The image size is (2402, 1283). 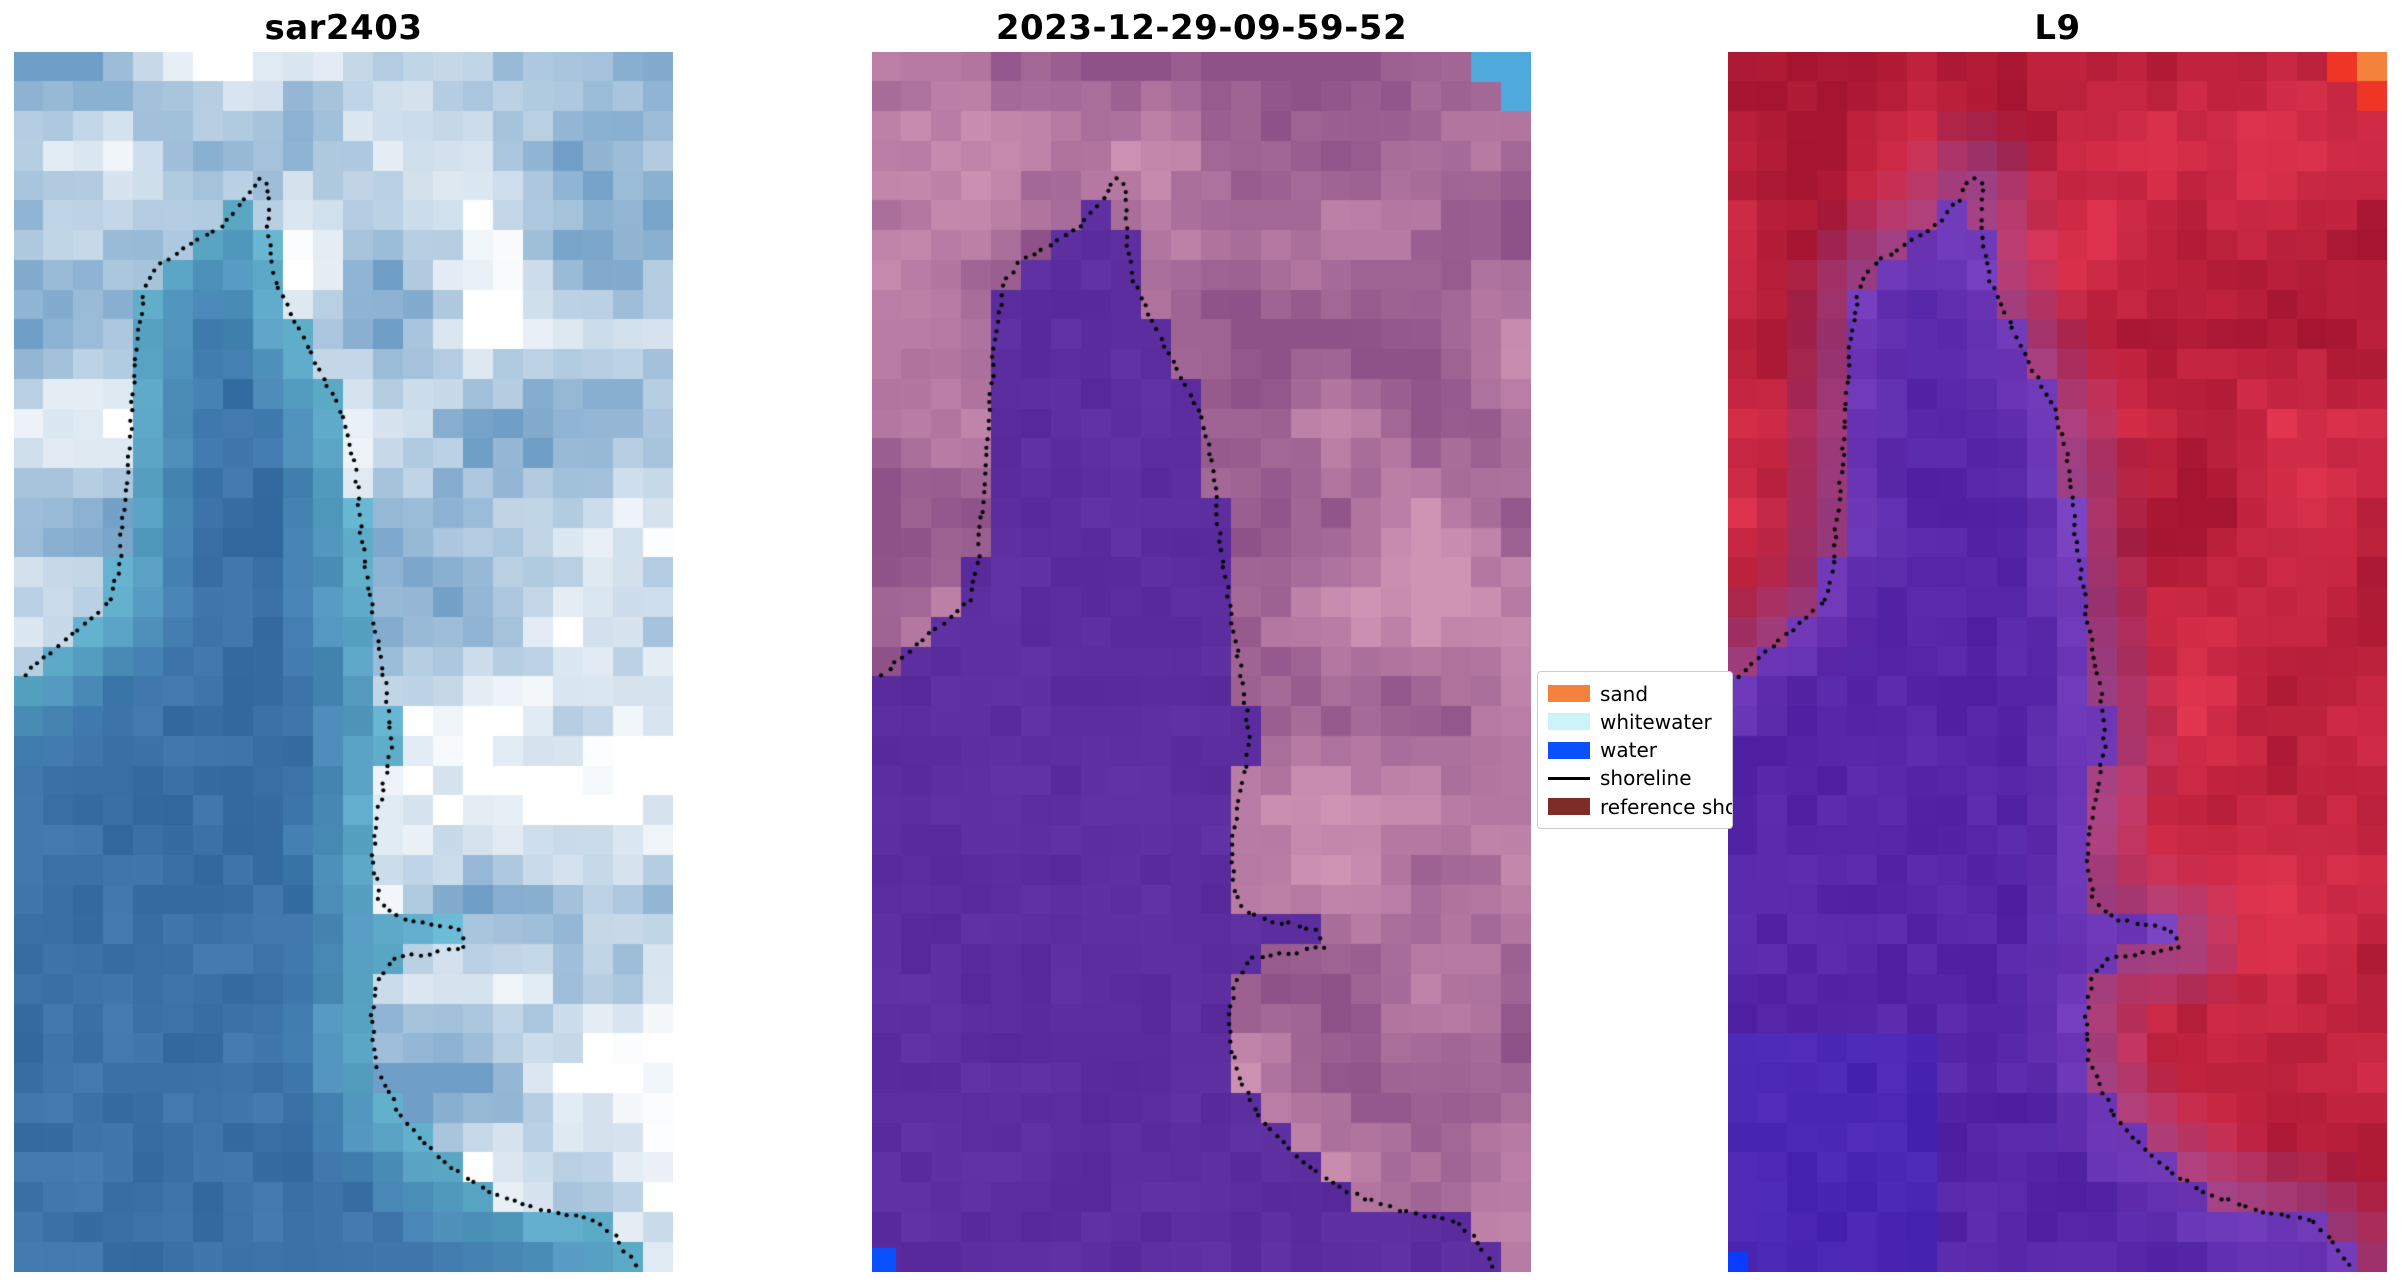 What do you see at coordinates (1569, 778) in the screenshot?
I see `shoreline-line-icon` at bounding box center [1569, 778].